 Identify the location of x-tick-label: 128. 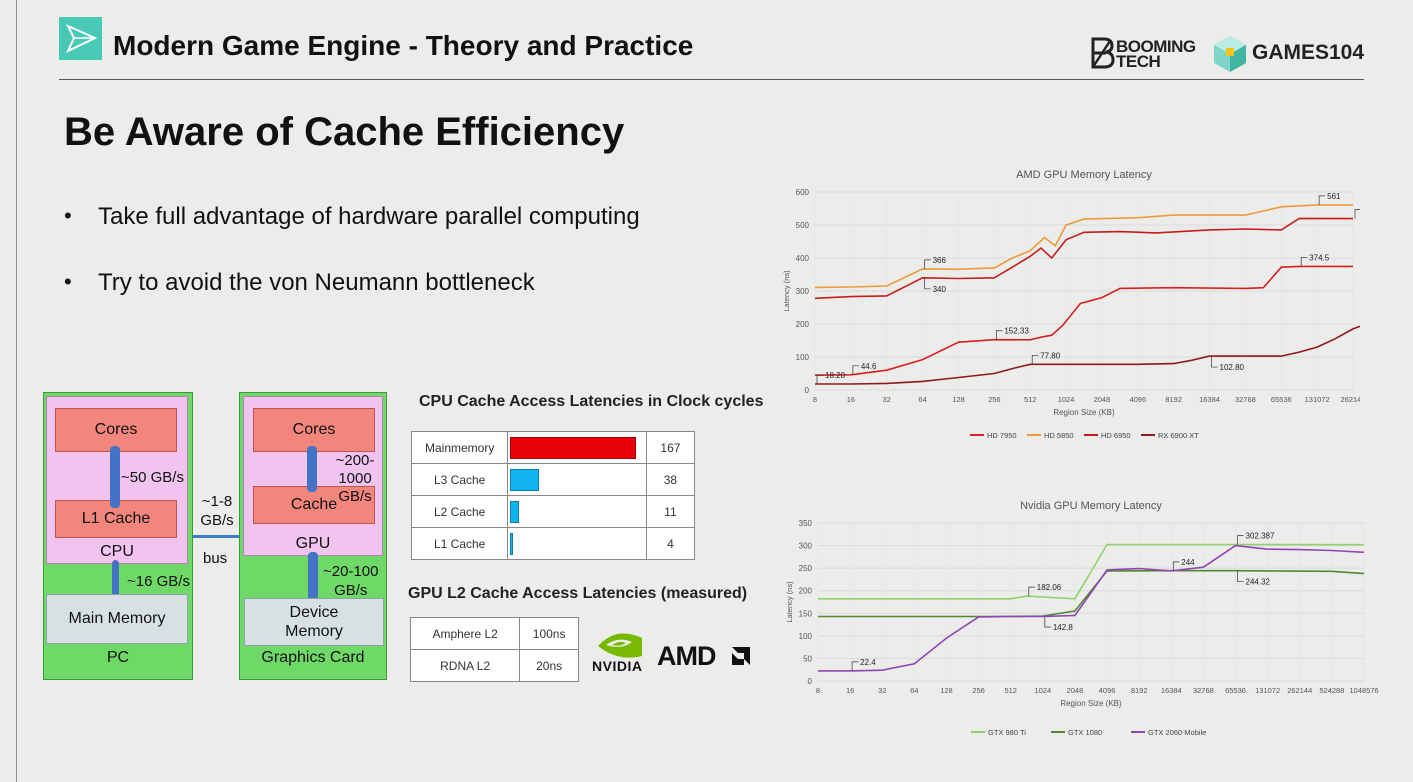
(958, 399).